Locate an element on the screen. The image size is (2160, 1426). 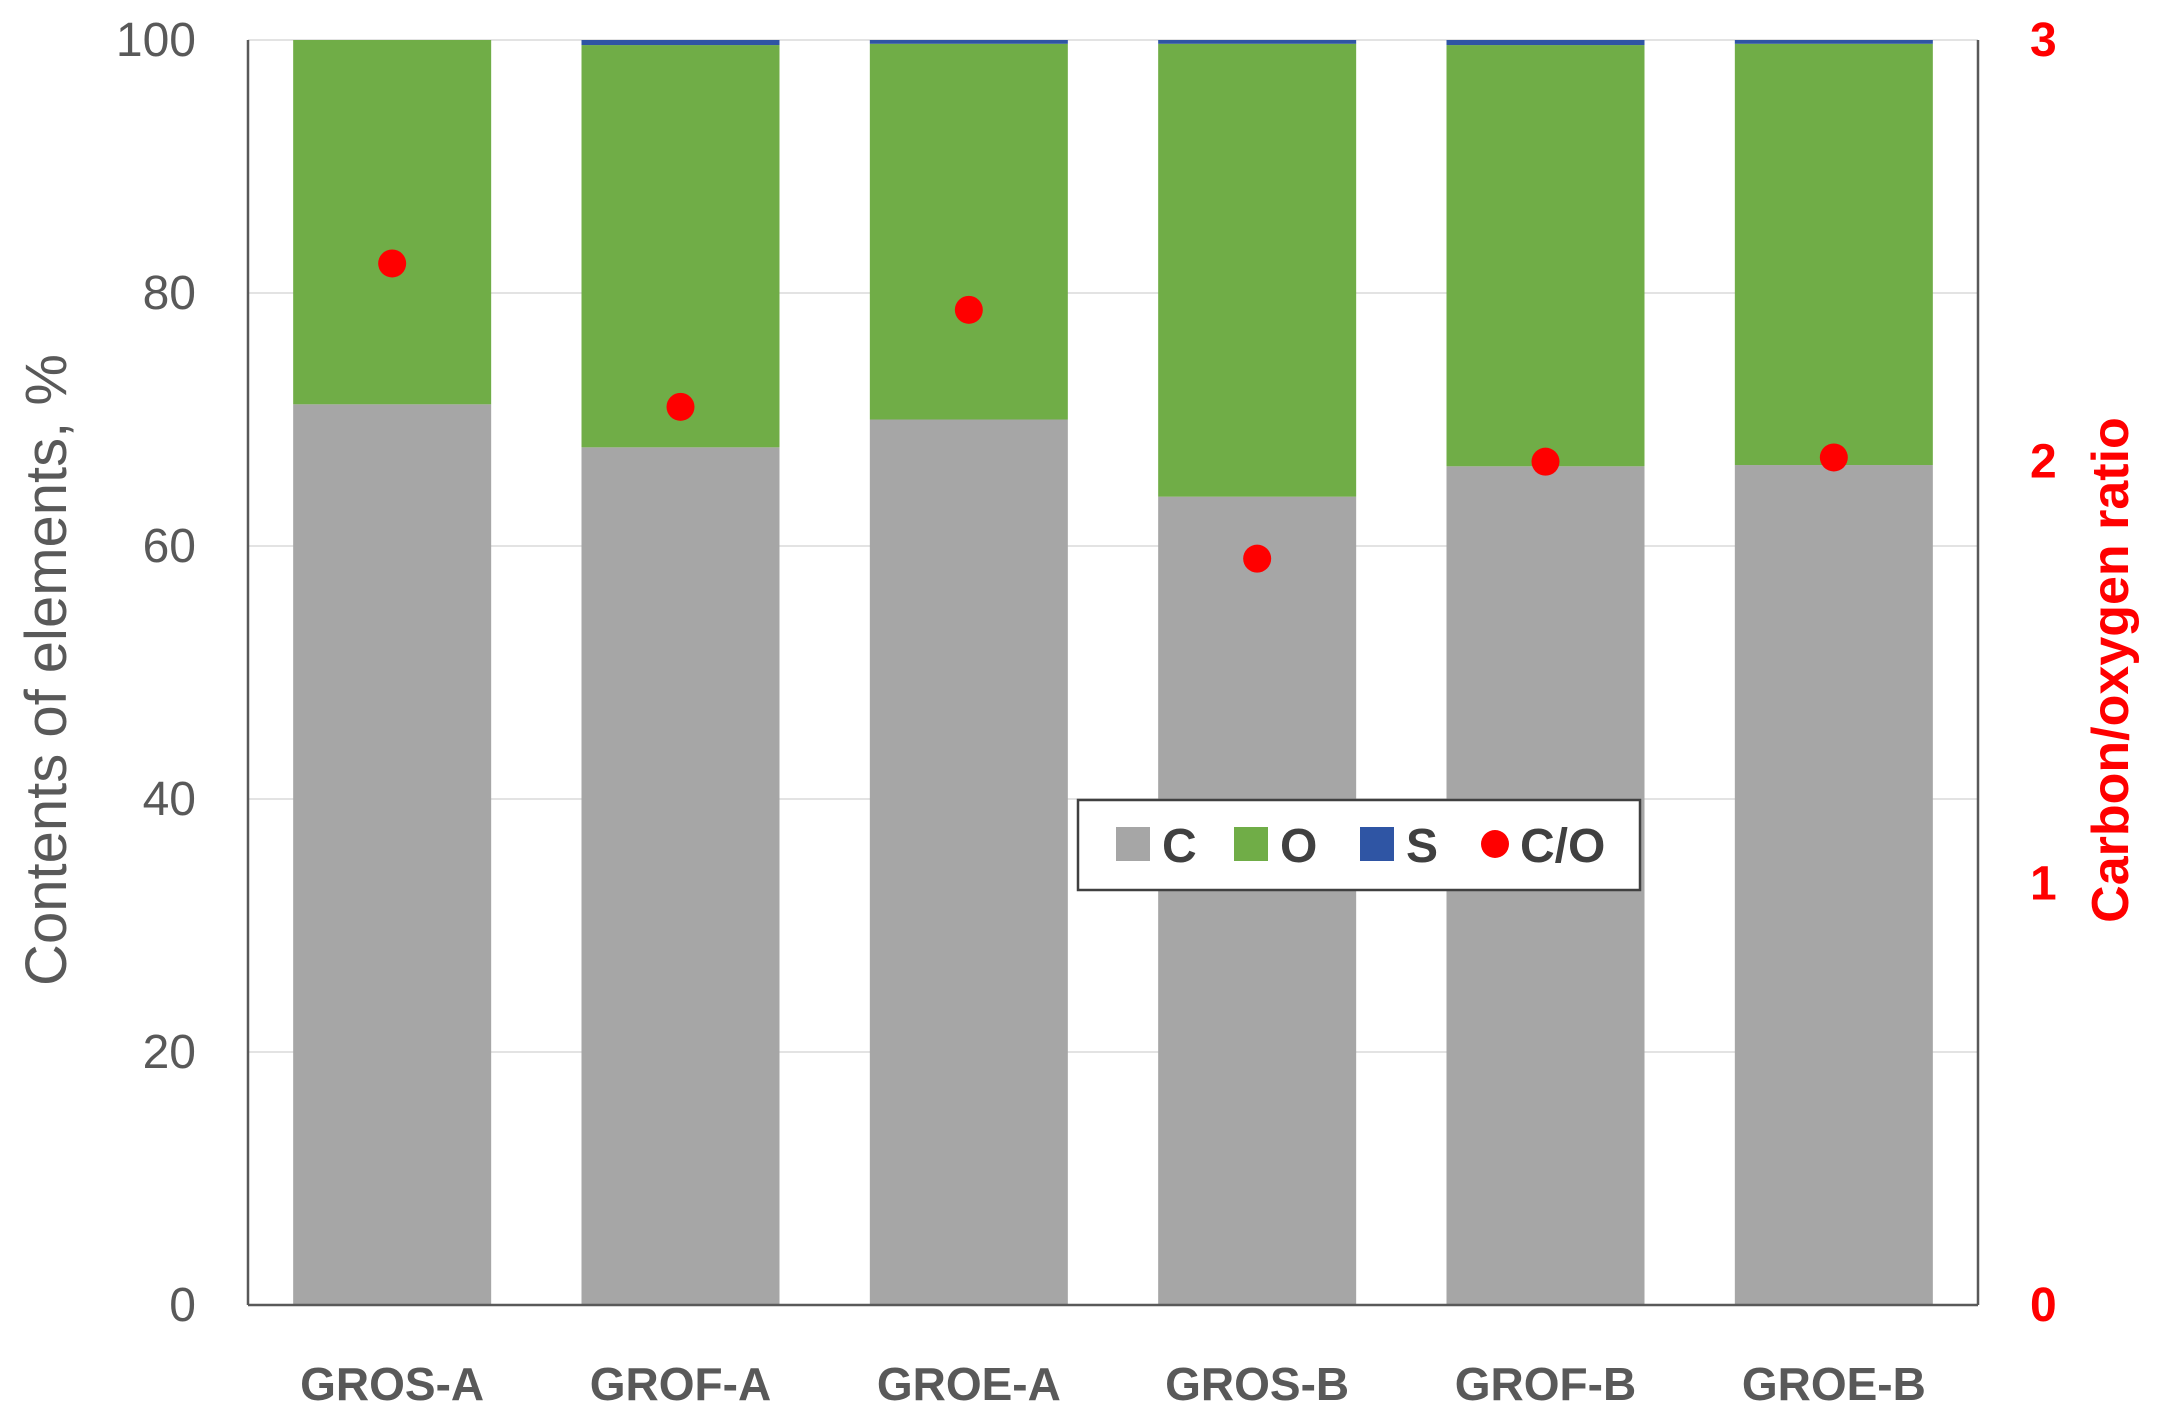
legend: C O S C/O is located at coordinates (1359, 845).